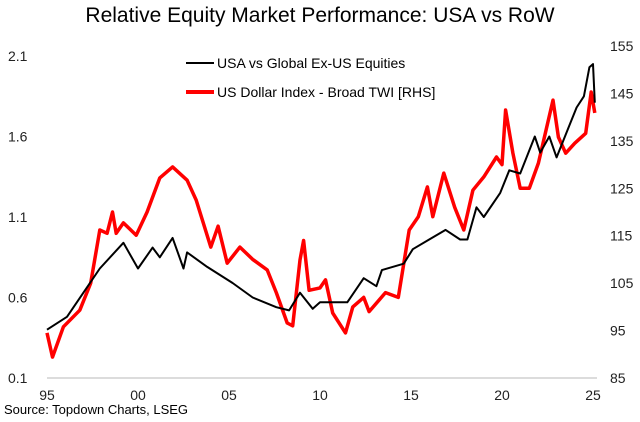 This screenshot has width=640, height=422. Describe the element at coordinates (622, 188) in the screenshot. I see `y-right-tick-label: 125` at that location.